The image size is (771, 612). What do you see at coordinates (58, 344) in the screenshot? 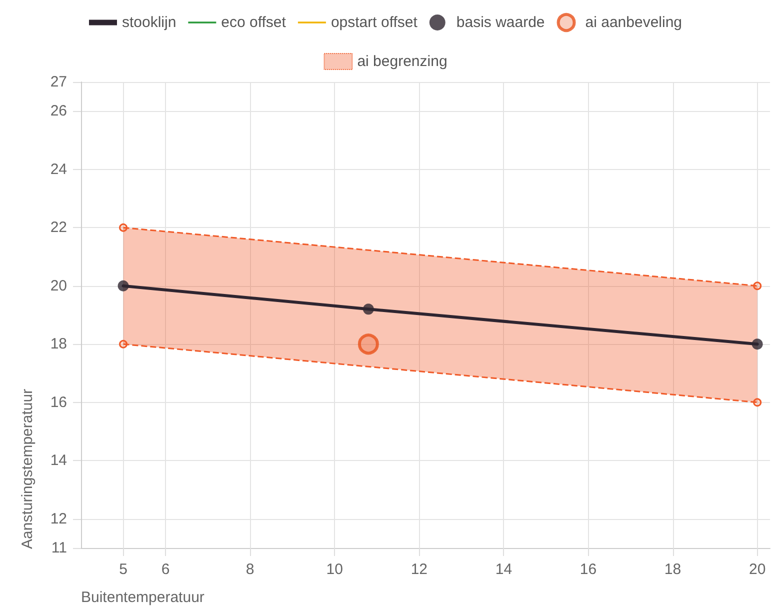
I see `y-tick-label: 18` at bounding box center [58, 344].